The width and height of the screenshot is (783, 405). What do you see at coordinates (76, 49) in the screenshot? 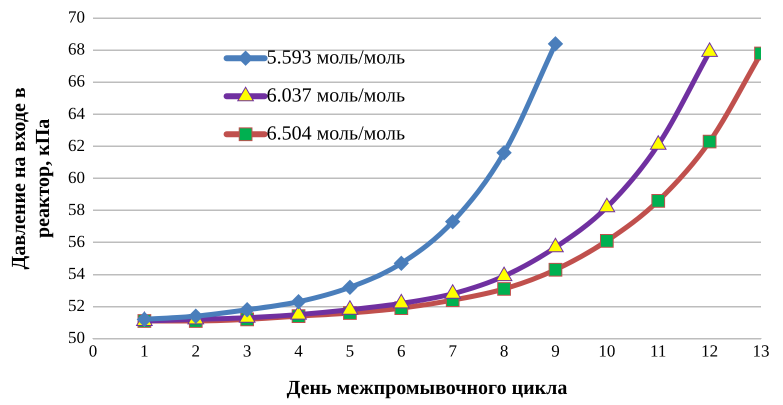
I see `y-tick-label: 68` at bounding box center [76, 49].